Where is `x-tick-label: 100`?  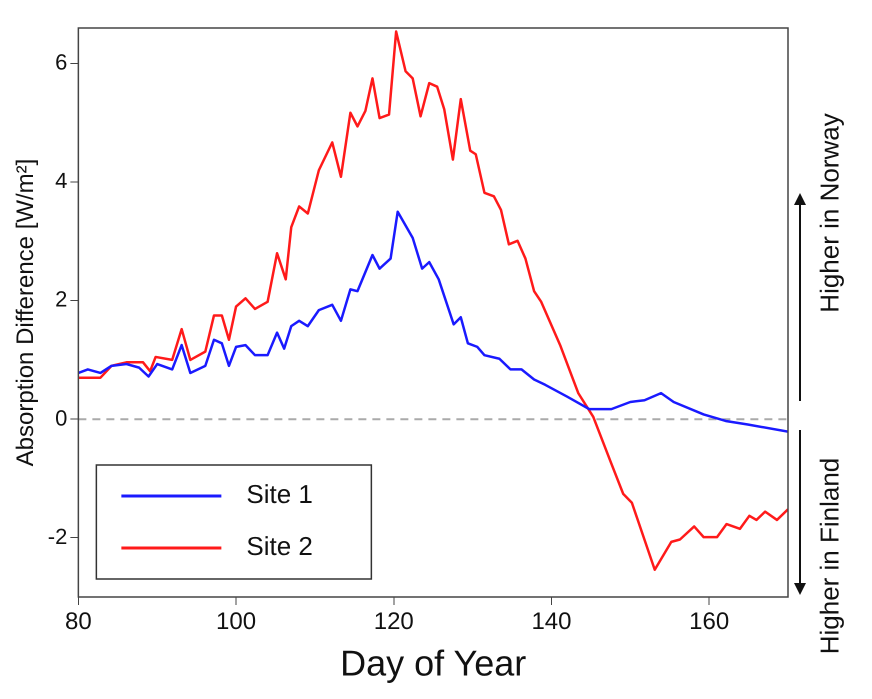 x-tick-label: 100 is located at coordinates (236, 622).